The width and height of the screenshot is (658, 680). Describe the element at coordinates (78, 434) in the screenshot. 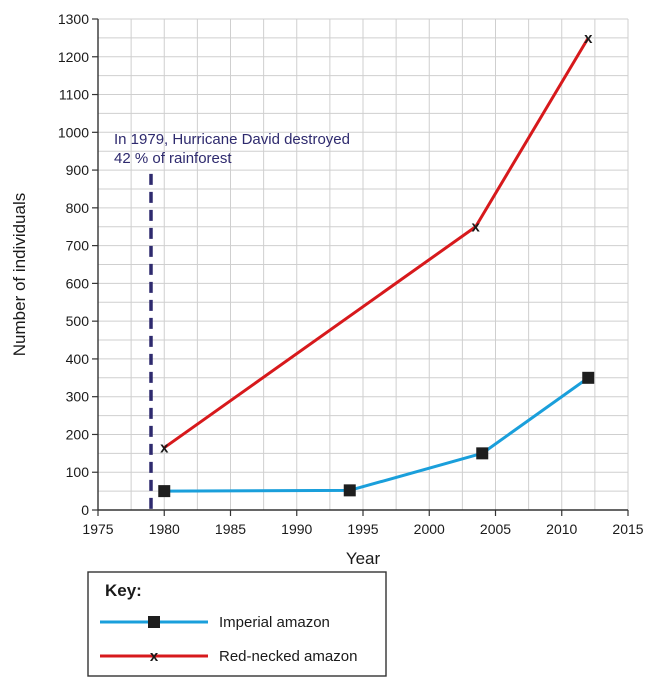

I see `y-tick-label: 200` at that location.